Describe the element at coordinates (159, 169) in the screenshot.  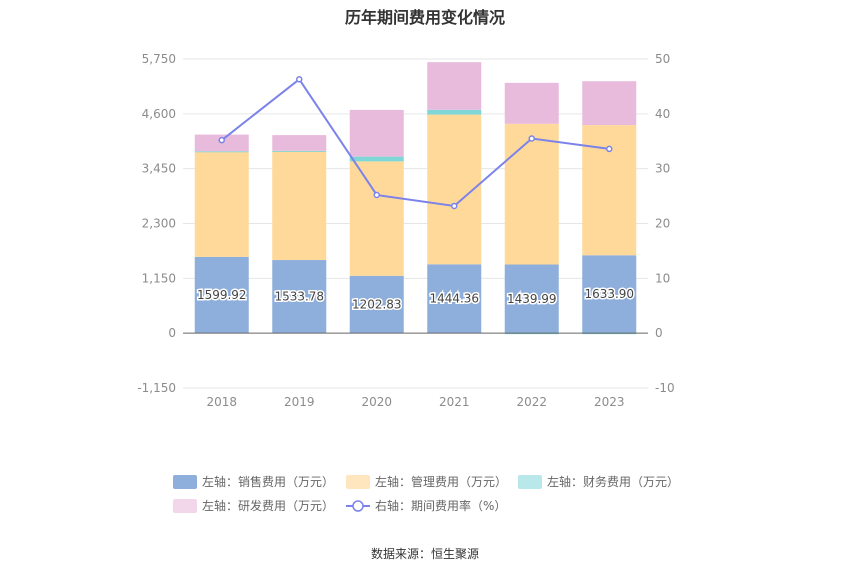
I see `left-axis-tick-label: 3,450` at that location.